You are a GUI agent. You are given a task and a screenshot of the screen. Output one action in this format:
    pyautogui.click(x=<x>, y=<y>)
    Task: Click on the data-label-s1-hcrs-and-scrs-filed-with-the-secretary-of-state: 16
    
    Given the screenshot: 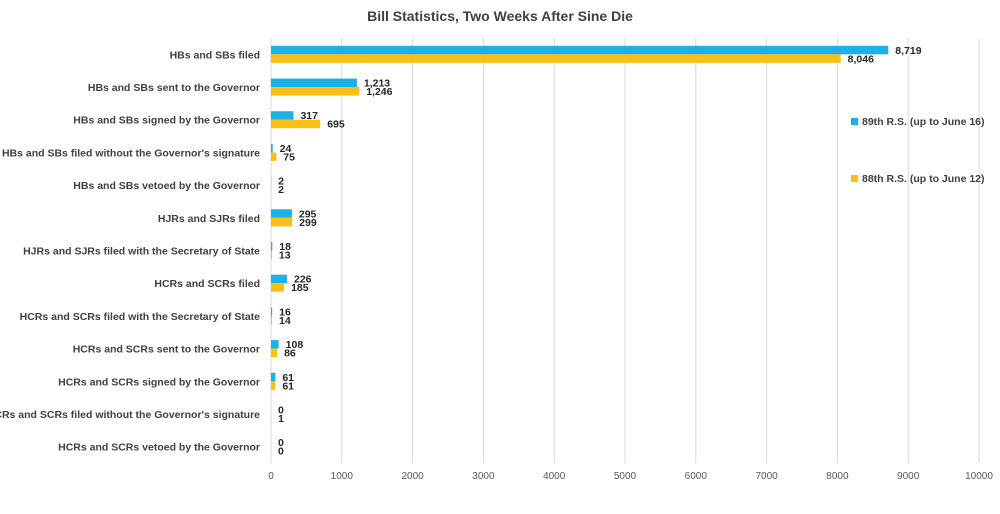 What is the action you would take?
    pyautogui.click(x=285, y=312)
    